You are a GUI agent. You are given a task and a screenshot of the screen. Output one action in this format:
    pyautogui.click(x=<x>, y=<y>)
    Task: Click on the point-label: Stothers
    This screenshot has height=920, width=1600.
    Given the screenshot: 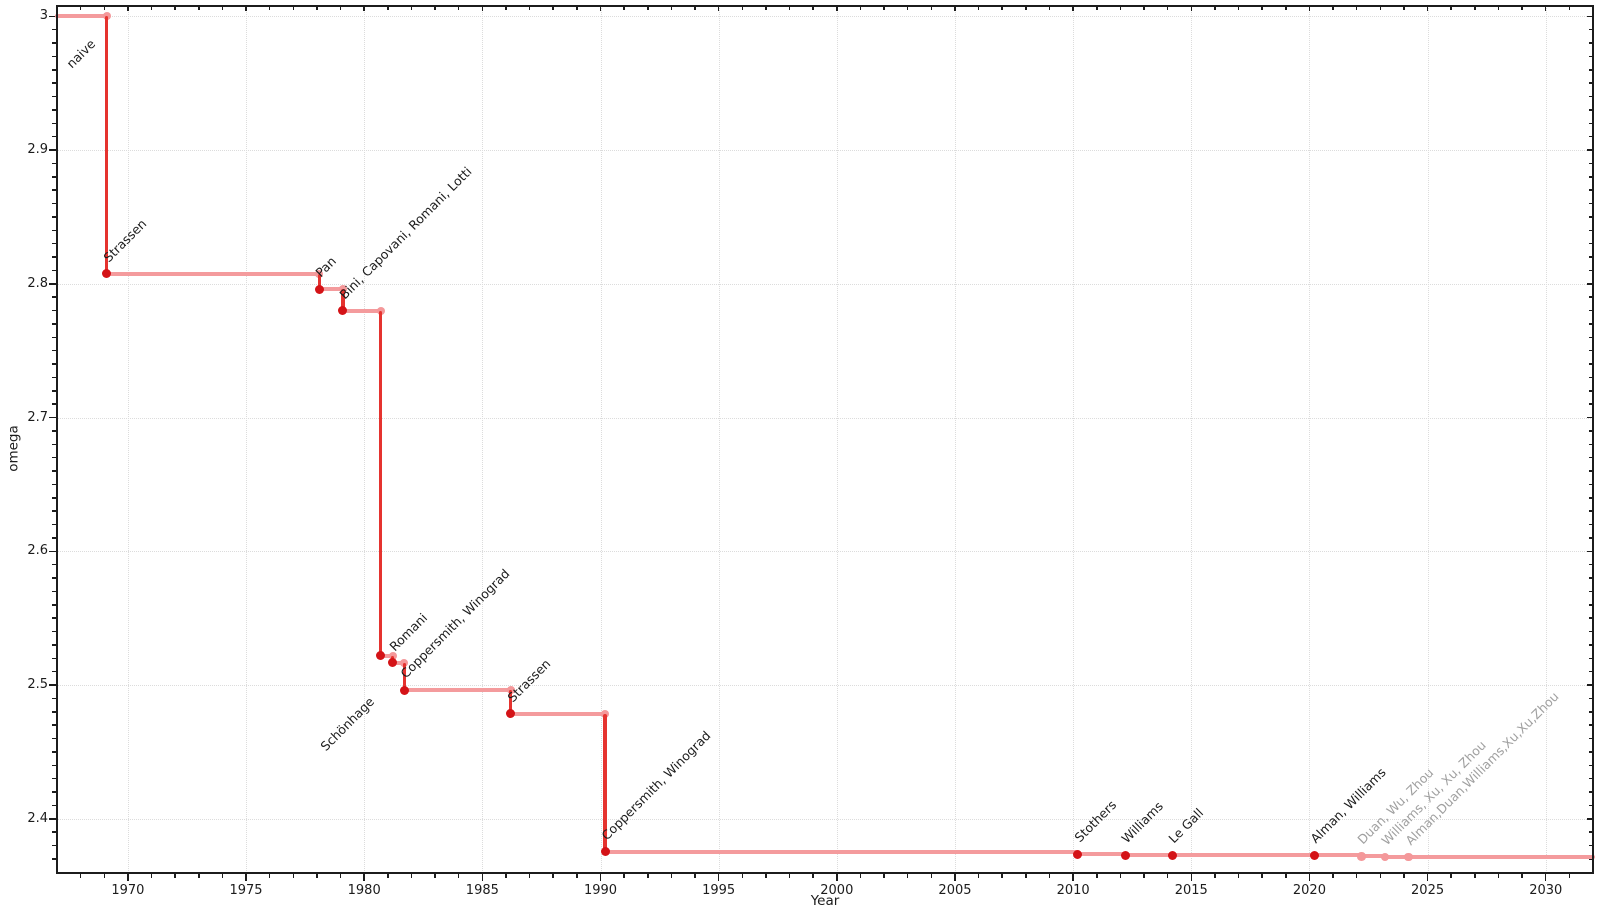 What is the action you would take?
    pyautogui.click(x=1095, y=821)
    